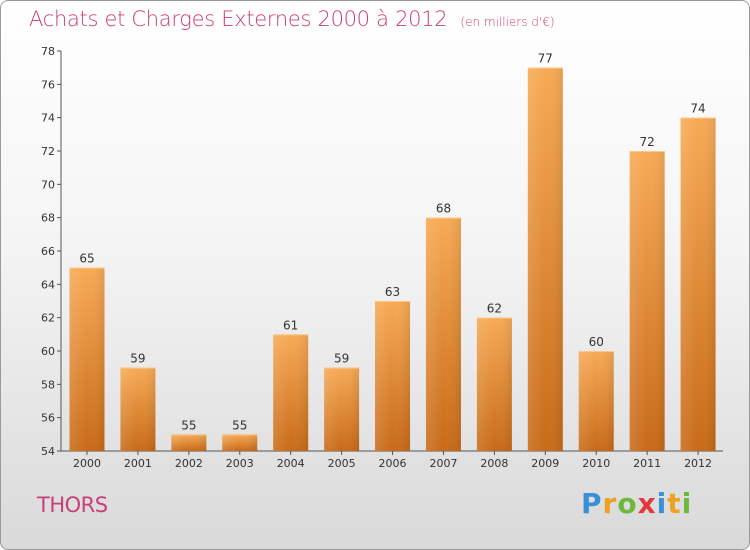 This screenshot has width=750, height=550. What do you see at coordinates (48, 218) in the screenshot?
I see `y-tick-label: 68` at bounding box center [48, 218].